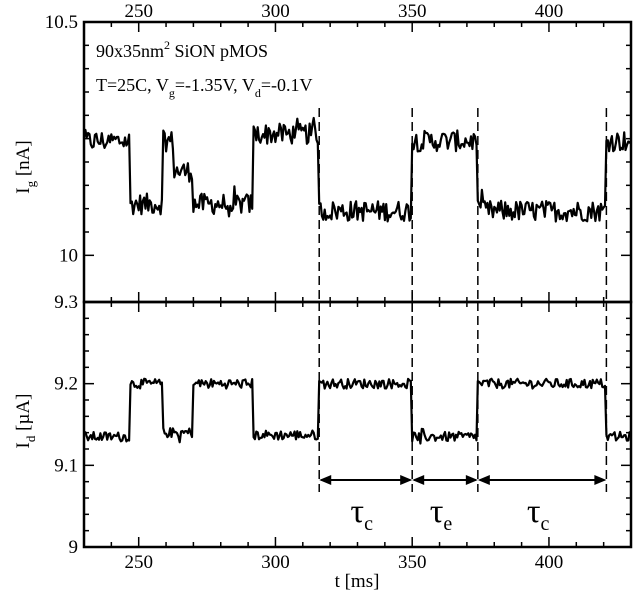 This screenshot has height=595, width=637. I want to click on top-x-tick-label: 250, so click(138, 11).